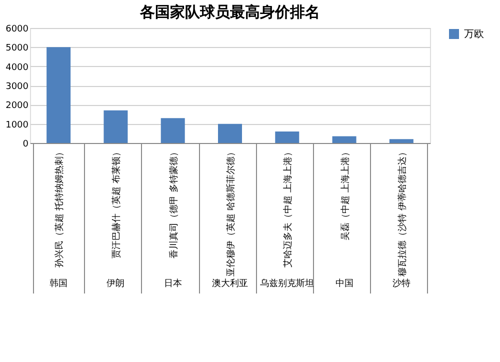 The image size is (500, 362). Describe the element at coordinates (25, 145) in the screenshot. I see `y-tick-label: 0` at that location.